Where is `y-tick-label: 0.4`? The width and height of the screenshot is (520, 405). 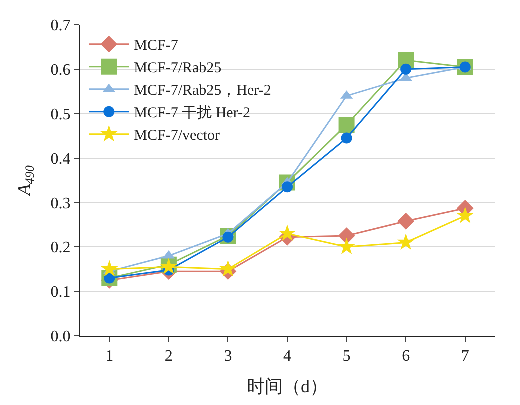
y-tick-label: 0.4 is located at coordinates (60, 159).